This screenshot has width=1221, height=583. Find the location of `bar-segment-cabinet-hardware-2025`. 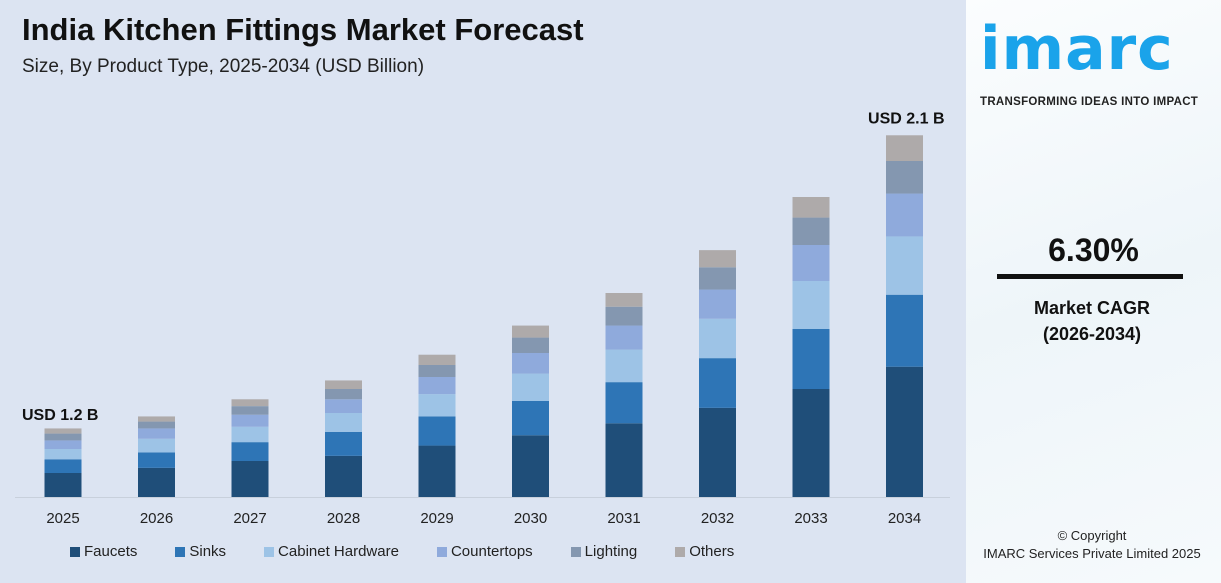

bar-segment-cabinet-hardware-2025 is located at coordinates (63, 454).